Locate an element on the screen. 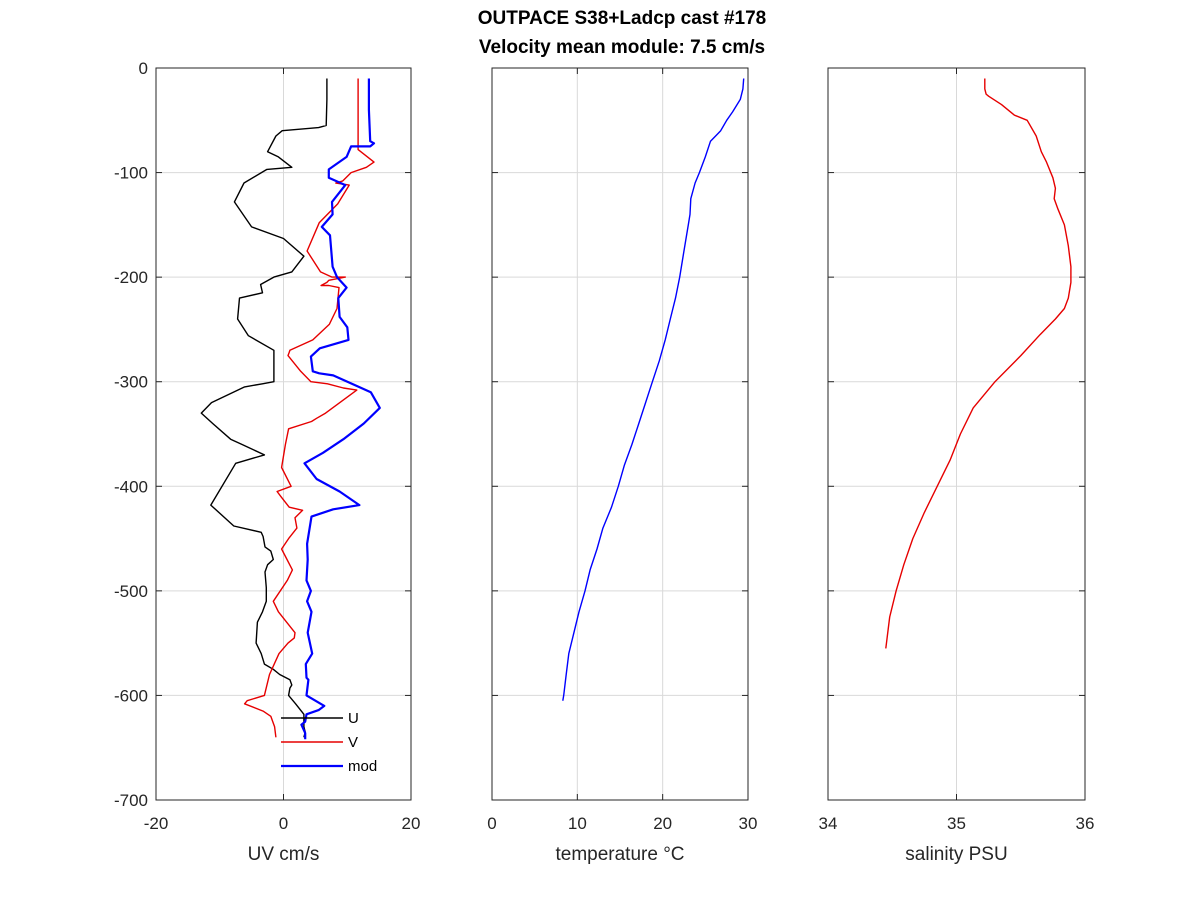 This screenshot has height=900, width=1200. salinity-x-axis-label: salinity PSU is located at coordinates (956, 854).